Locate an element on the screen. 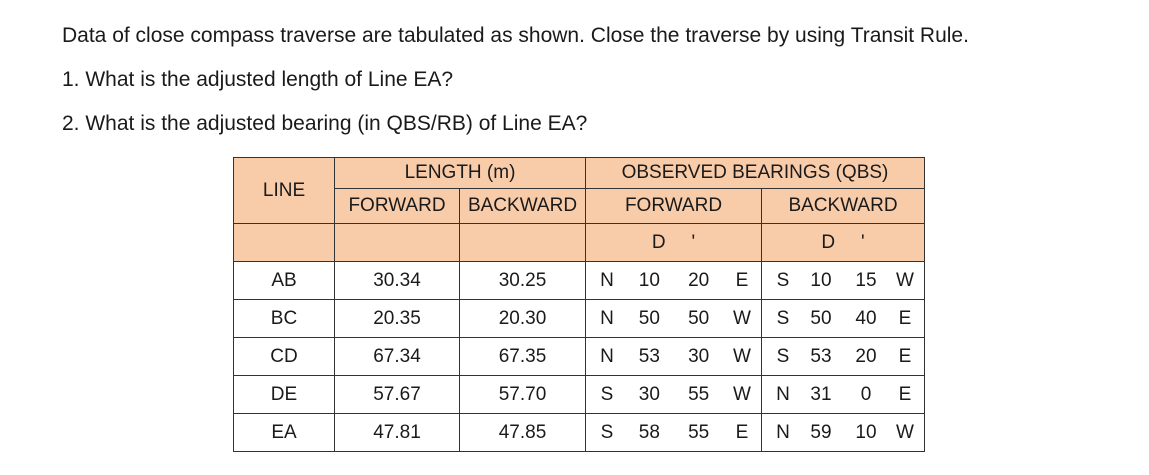  bearing-minutes: 10 is located at coordinates (866, 432).